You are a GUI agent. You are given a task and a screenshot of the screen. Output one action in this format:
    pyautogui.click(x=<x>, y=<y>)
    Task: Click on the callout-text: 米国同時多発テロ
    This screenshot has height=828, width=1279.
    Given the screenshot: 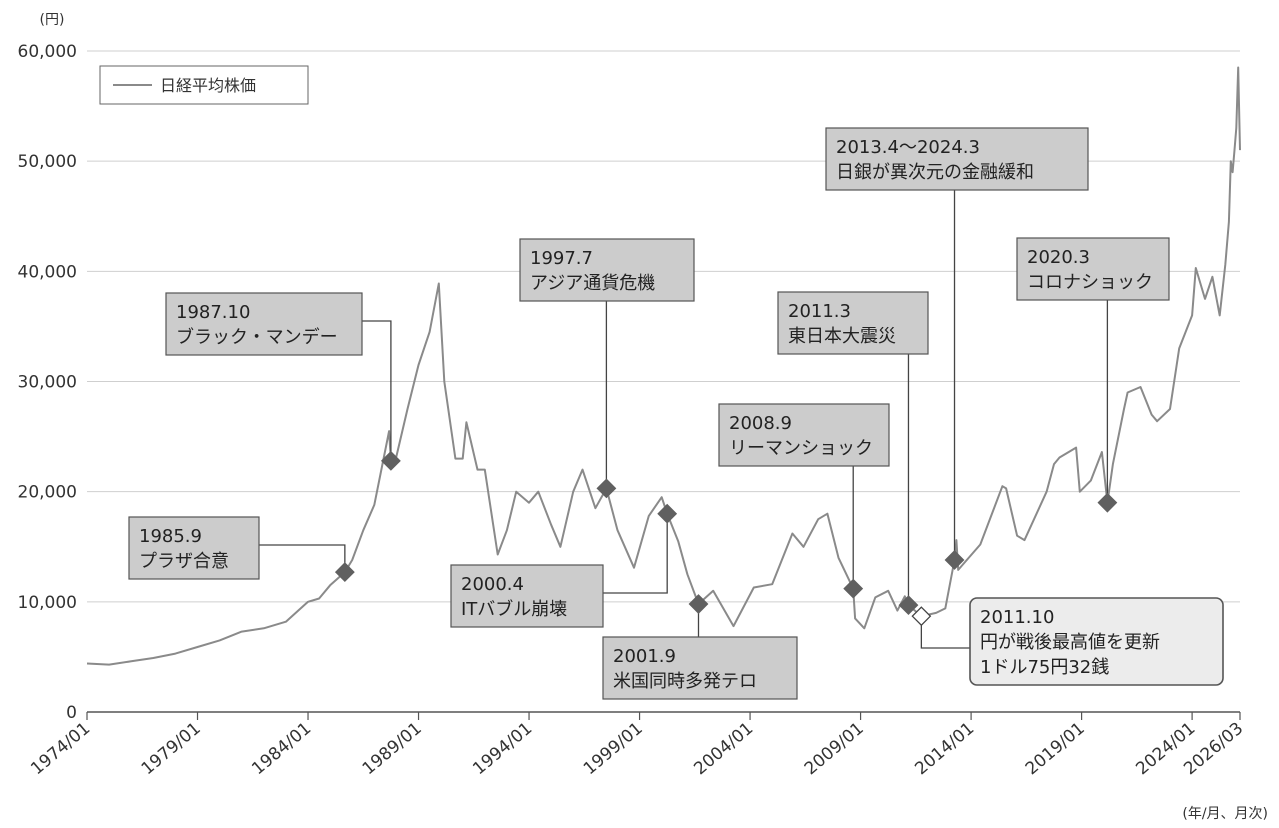 What is the action you would take?
    pyautogui.click(x=685, y=681)
    